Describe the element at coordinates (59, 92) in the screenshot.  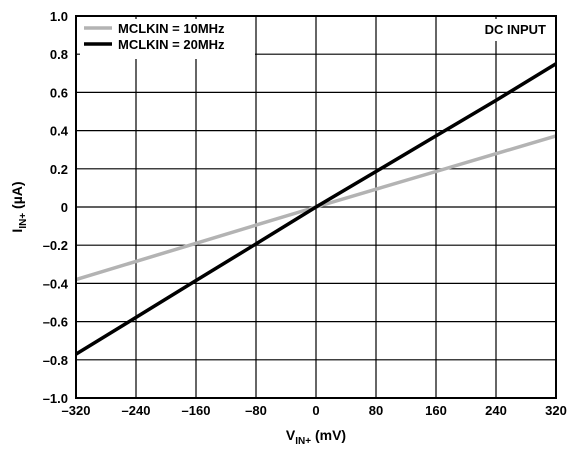
I see `y-tick-label: 0.6` at that location.